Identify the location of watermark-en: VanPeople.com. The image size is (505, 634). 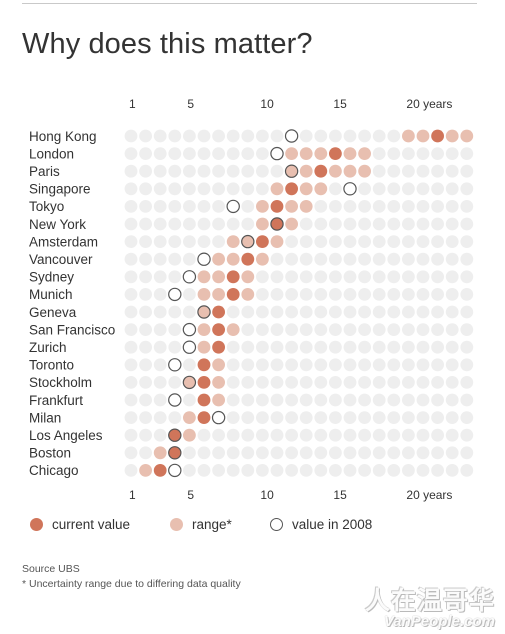
(439, 621).